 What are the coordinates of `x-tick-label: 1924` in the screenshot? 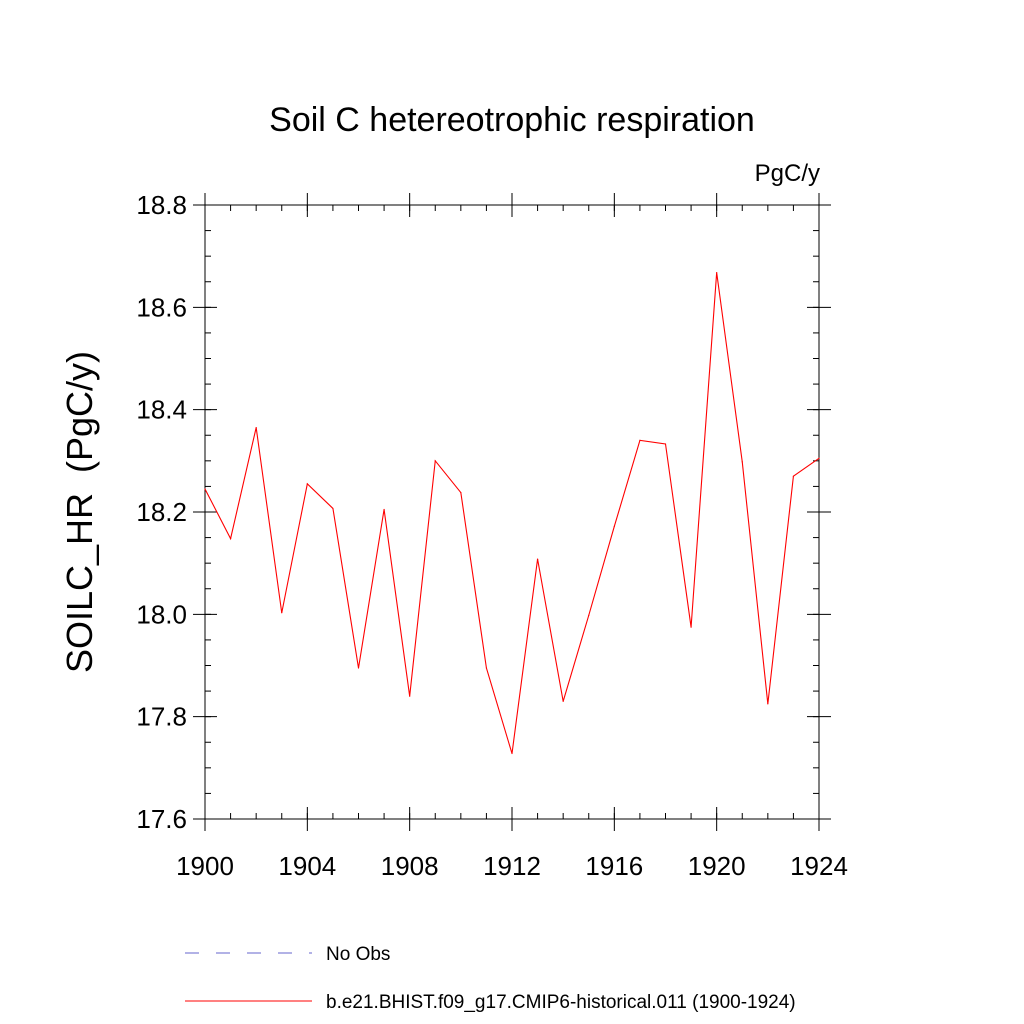 It's located at (819, 866).